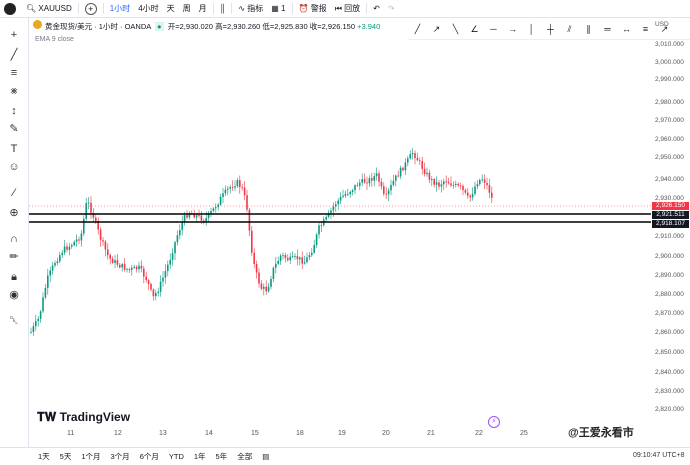  What do you see at coordinates (71, 433) in the screenshot?
I see `time-tick: 11` at bounding box center [71, 433].